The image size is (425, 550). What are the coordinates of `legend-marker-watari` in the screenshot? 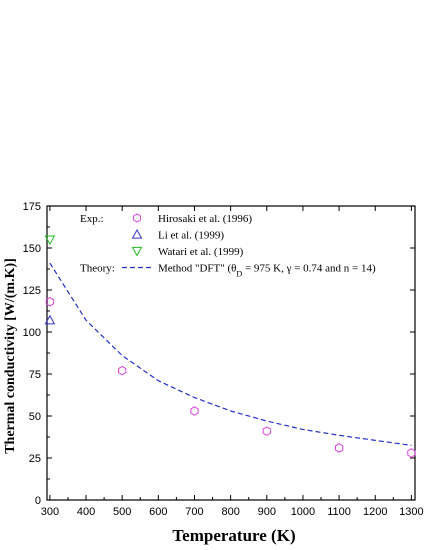 It's located at (137, 251).